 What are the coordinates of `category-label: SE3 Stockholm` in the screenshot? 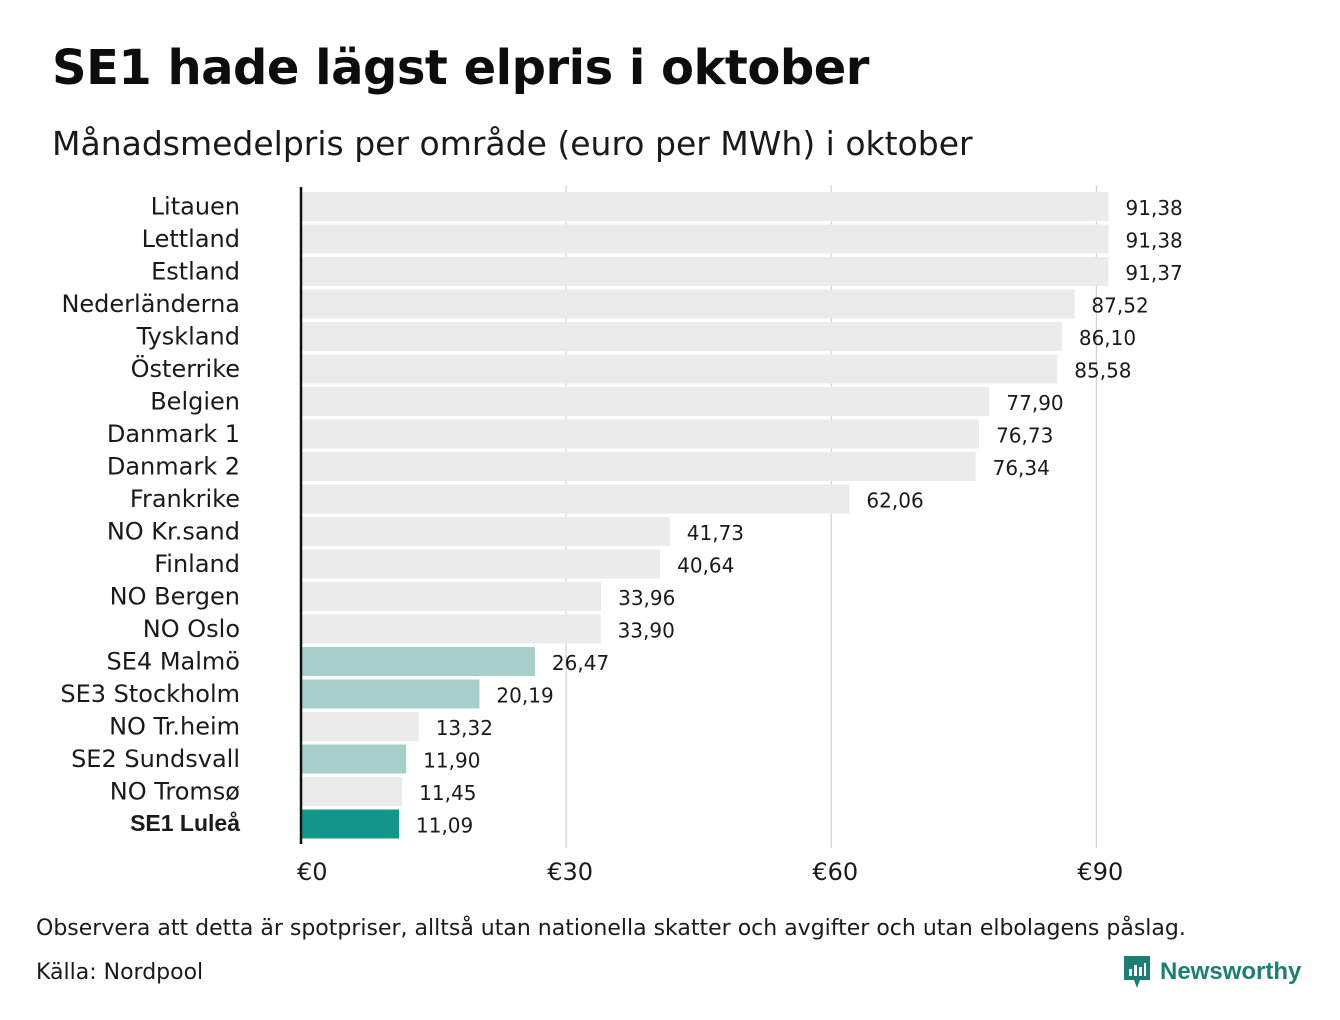 It's located at (150, 694).